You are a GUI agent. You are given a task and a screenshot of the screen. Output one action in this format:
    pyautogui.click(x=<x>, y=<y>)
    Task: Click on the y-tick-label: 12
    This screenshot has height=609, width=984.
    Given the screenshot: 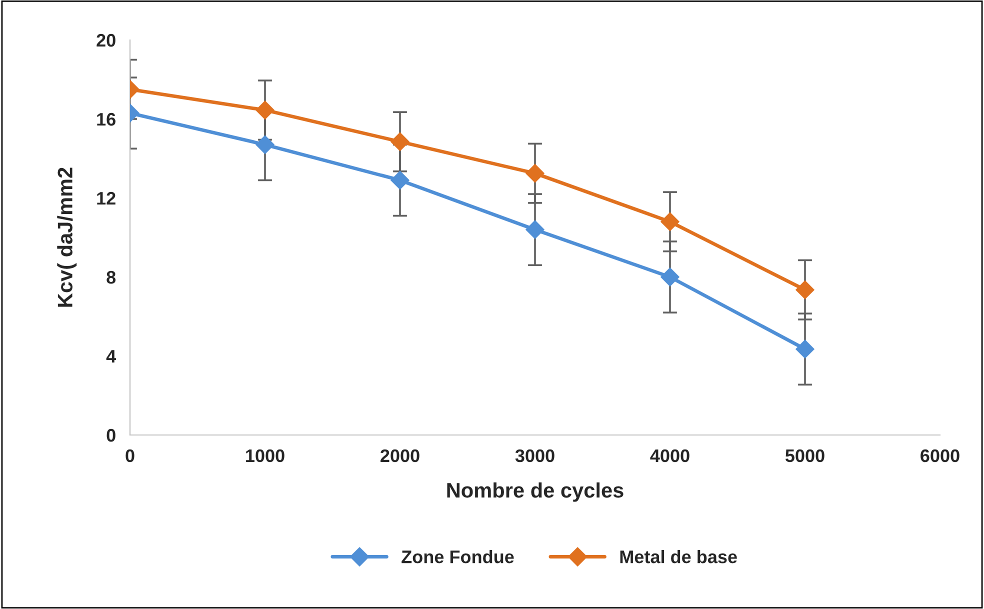 What is the action you would take?
    pyautogui.click(x=106, y=198)
    